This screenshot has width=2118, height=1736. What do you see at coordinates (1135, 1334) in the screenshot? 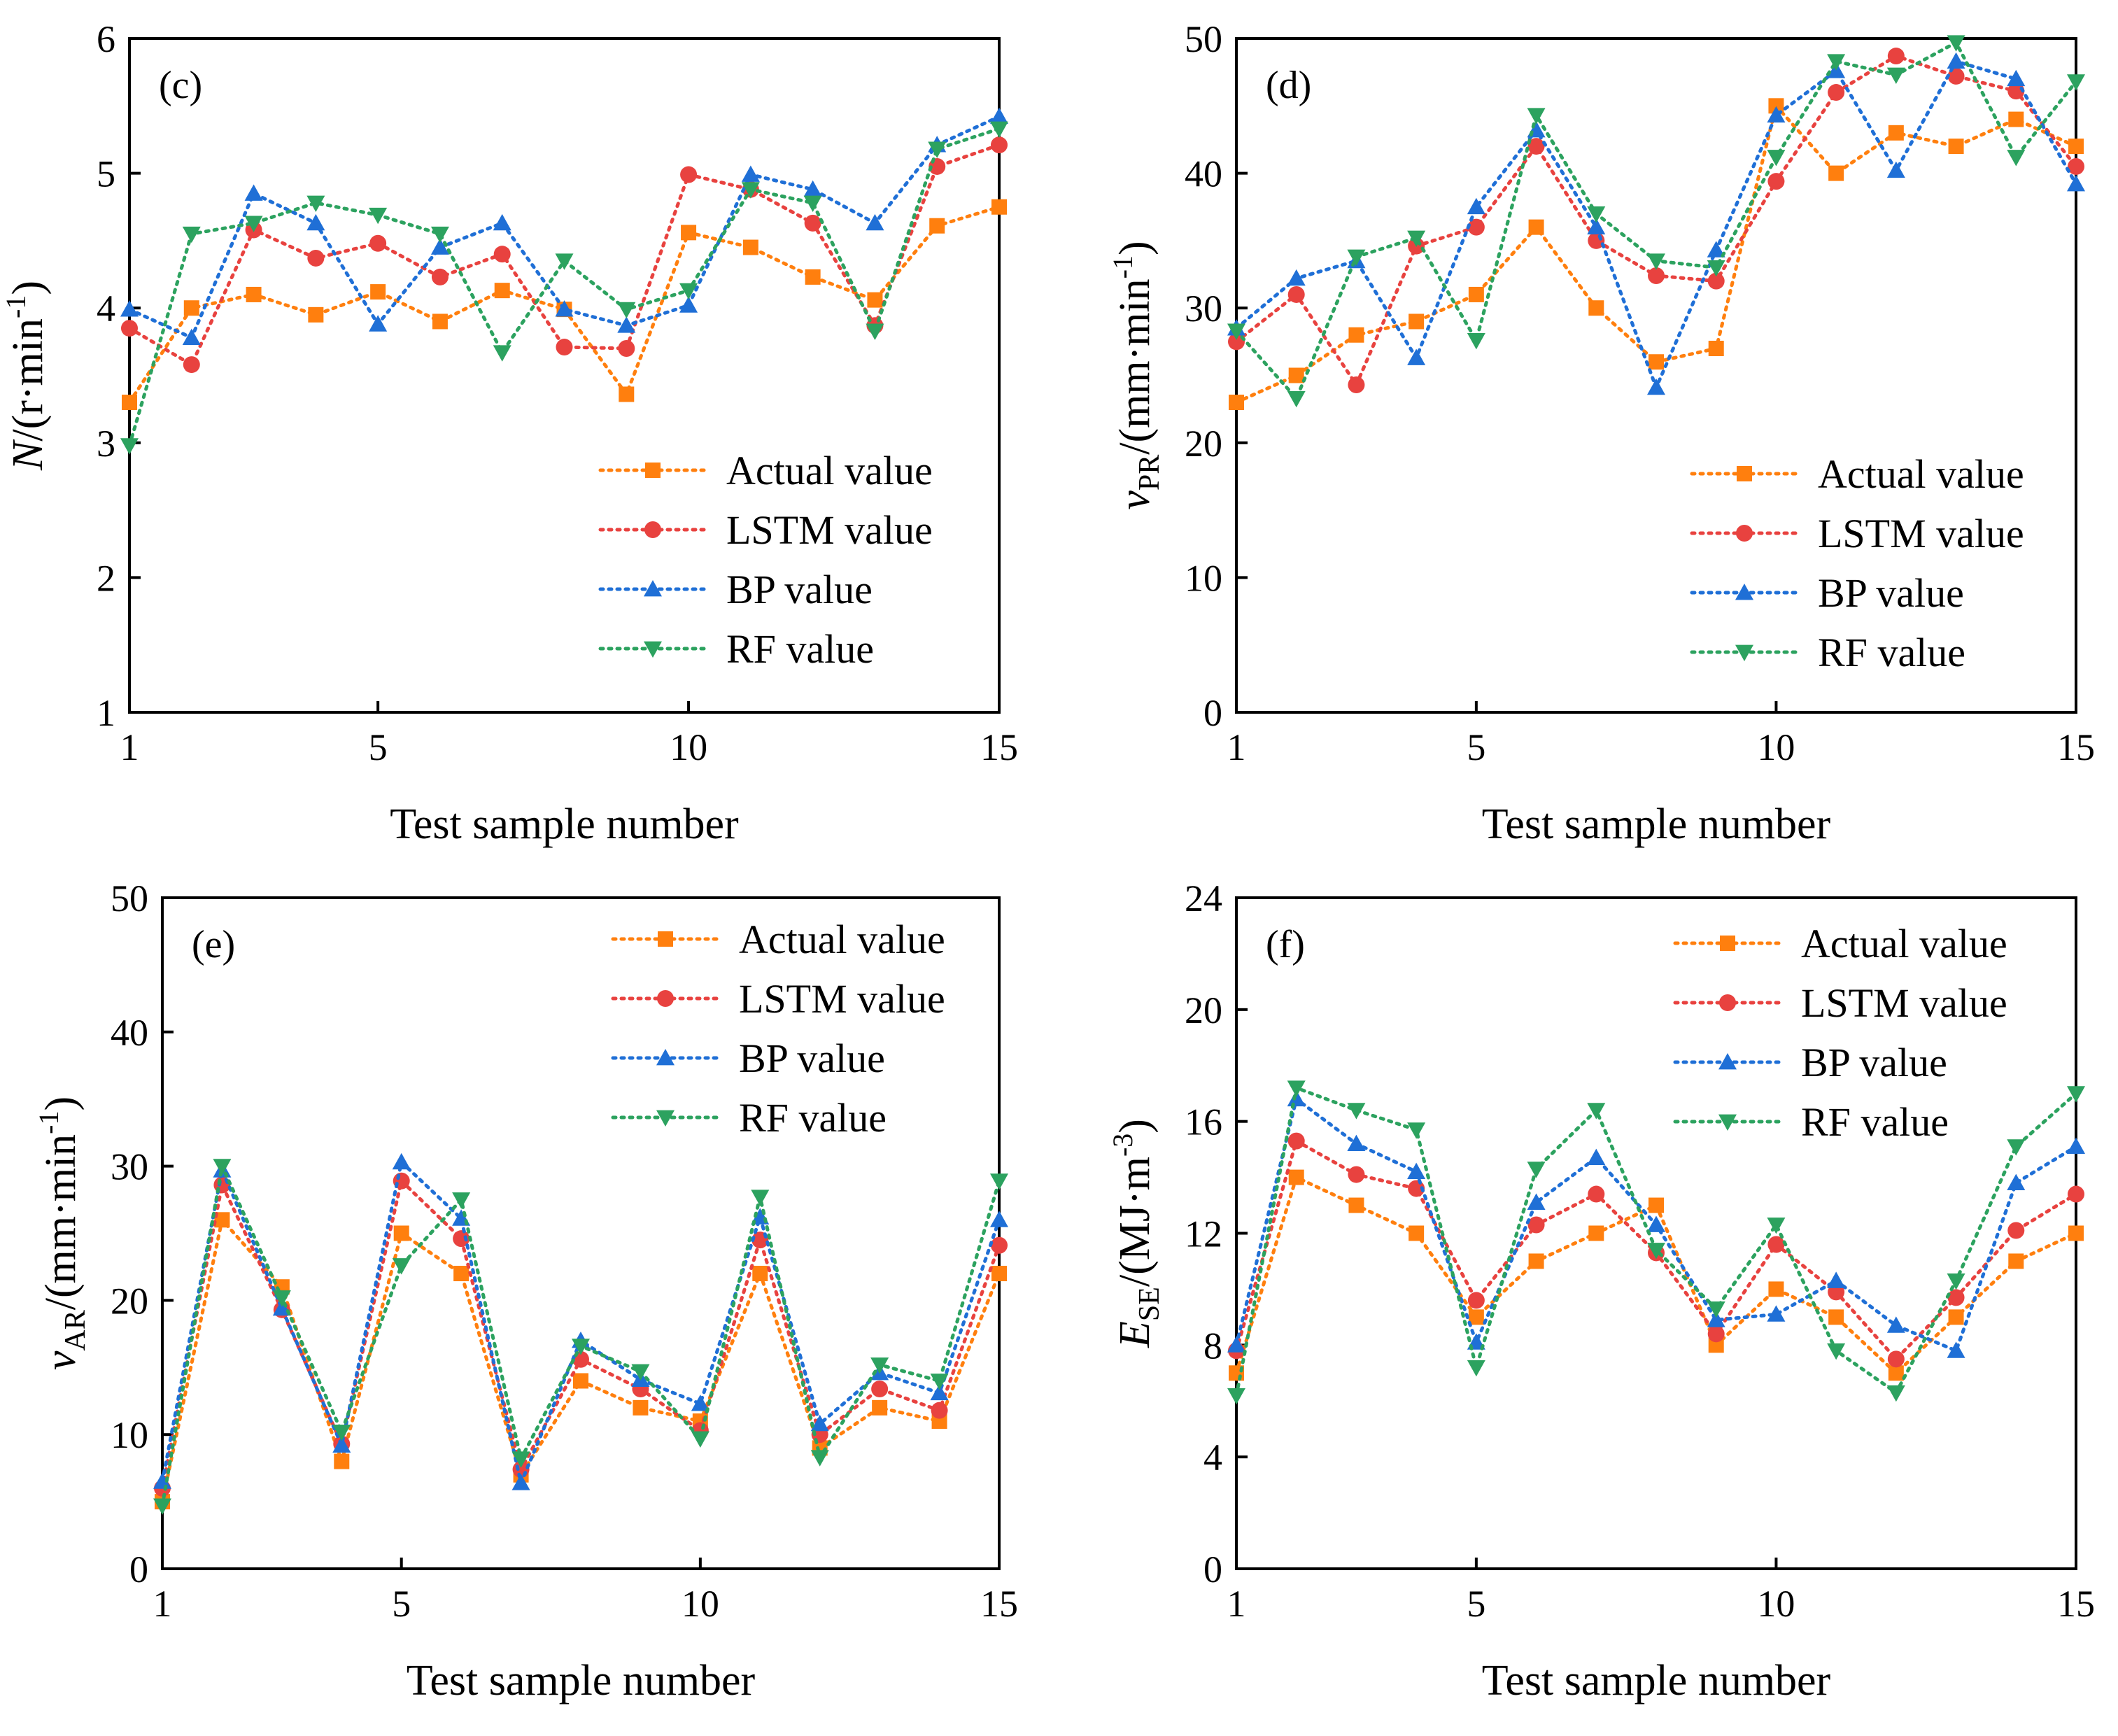
I see `y-axis-symbol: E` at bounding box center [1135, 1334].